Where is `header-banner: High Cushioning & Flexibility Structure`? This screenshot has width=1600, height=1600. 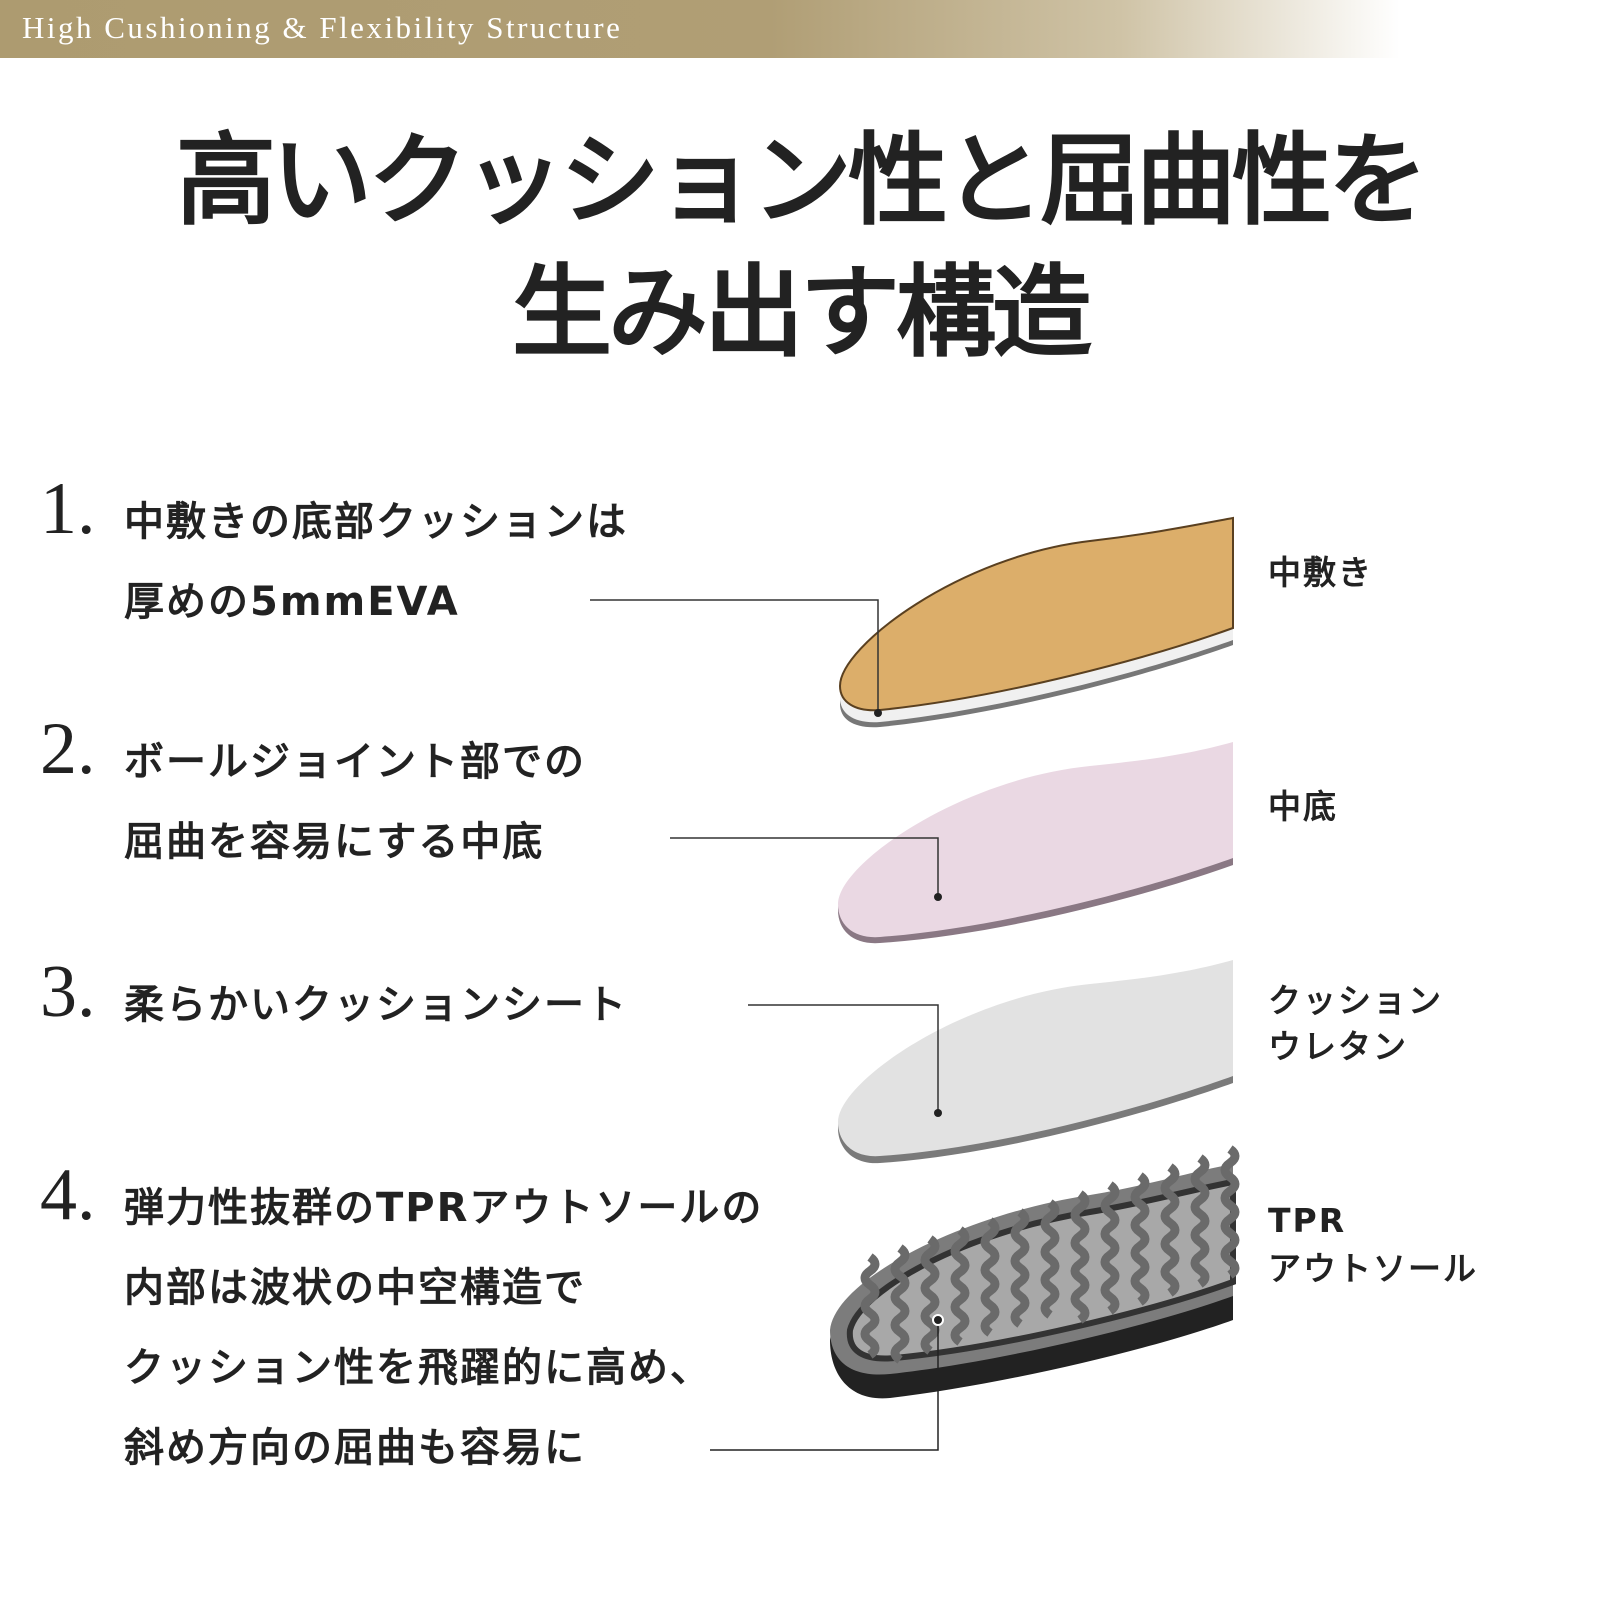 header-banner: High Cushioning & Flexibility Structure is located at coordinates (700, 29).